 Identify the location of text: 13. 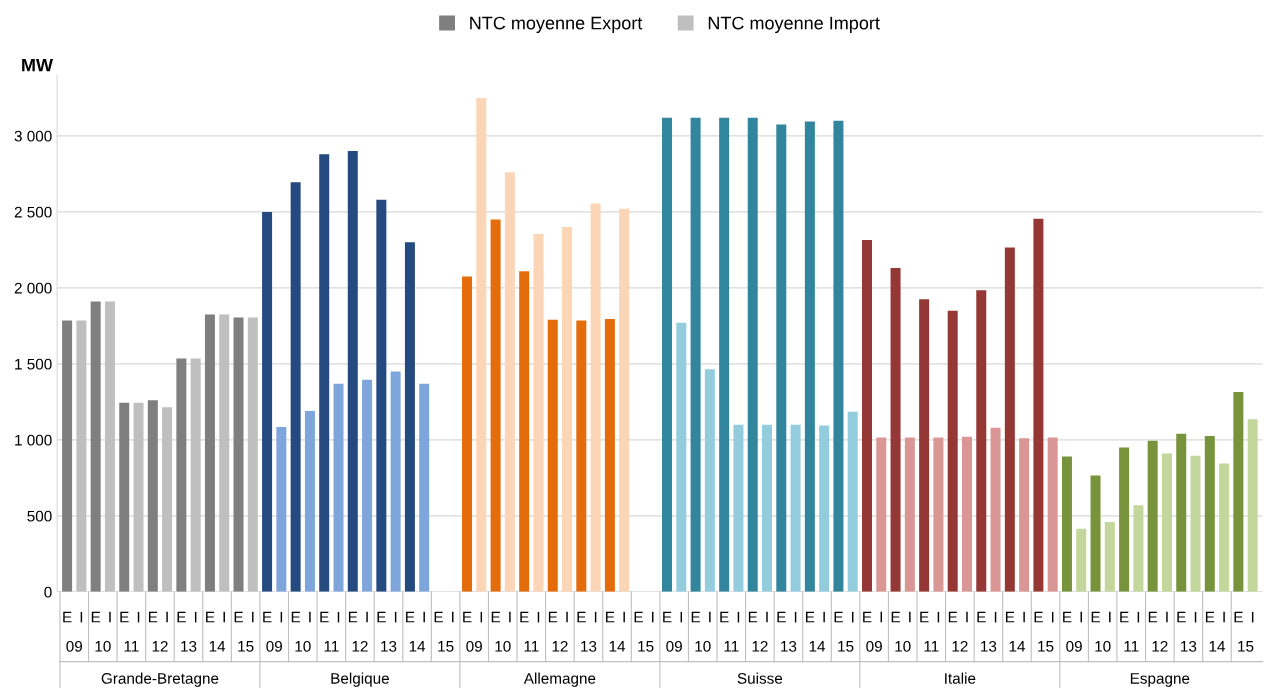
(789, 646).